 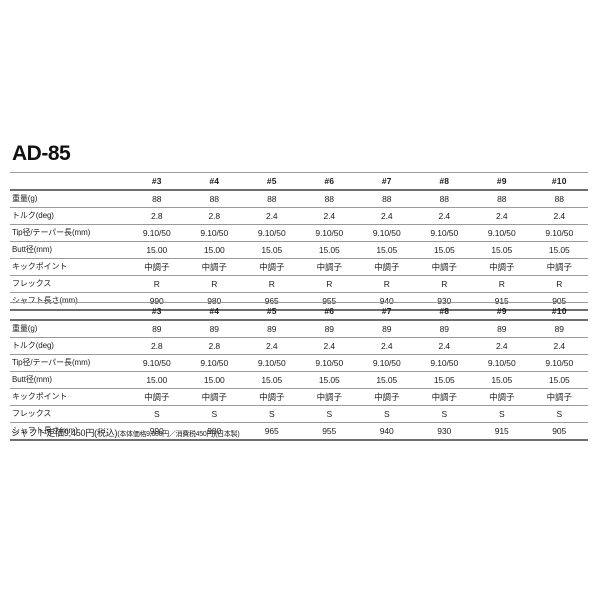 I want to click on table-header: #3 #4 #5 #6 #7 #8 #9 #10, so click(x=299, y=311).